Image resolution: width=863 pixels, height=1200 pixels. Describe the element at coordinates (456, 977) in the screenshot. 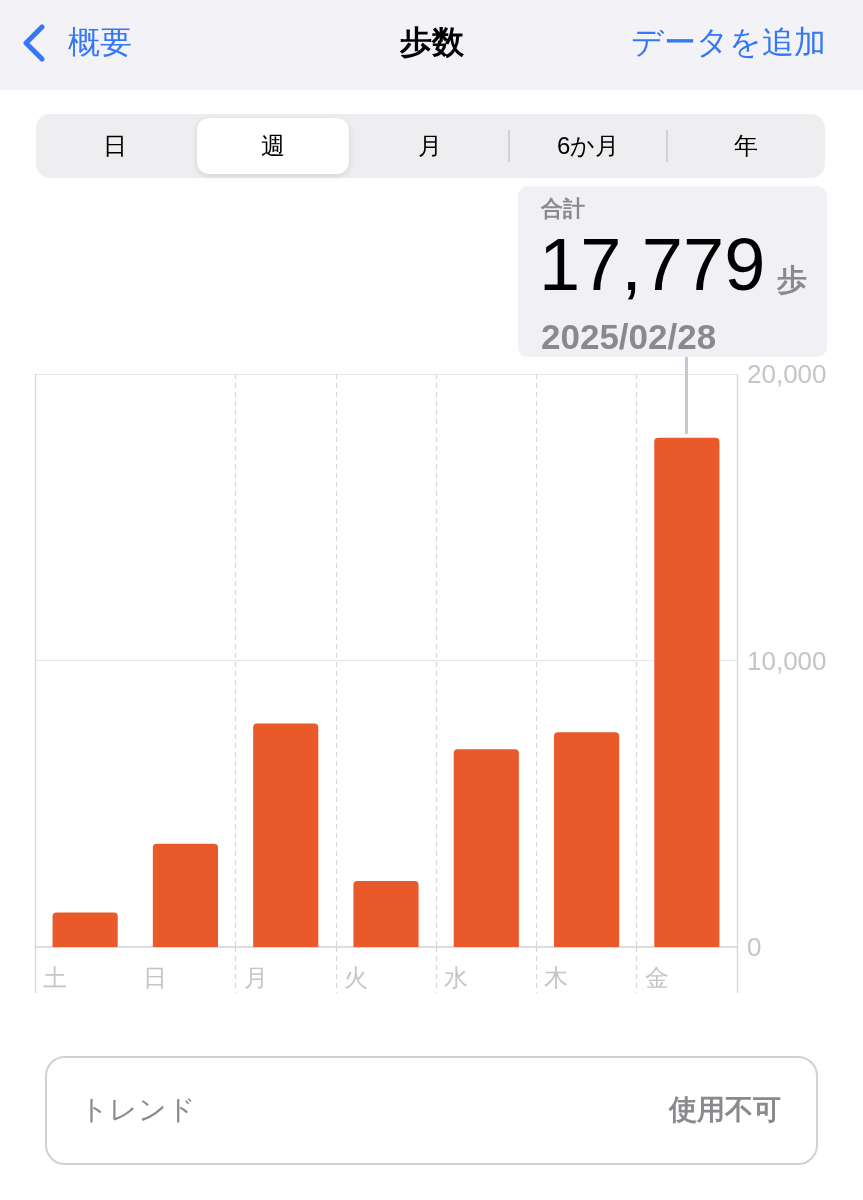

I see `x-tick-label: 水` at that location.